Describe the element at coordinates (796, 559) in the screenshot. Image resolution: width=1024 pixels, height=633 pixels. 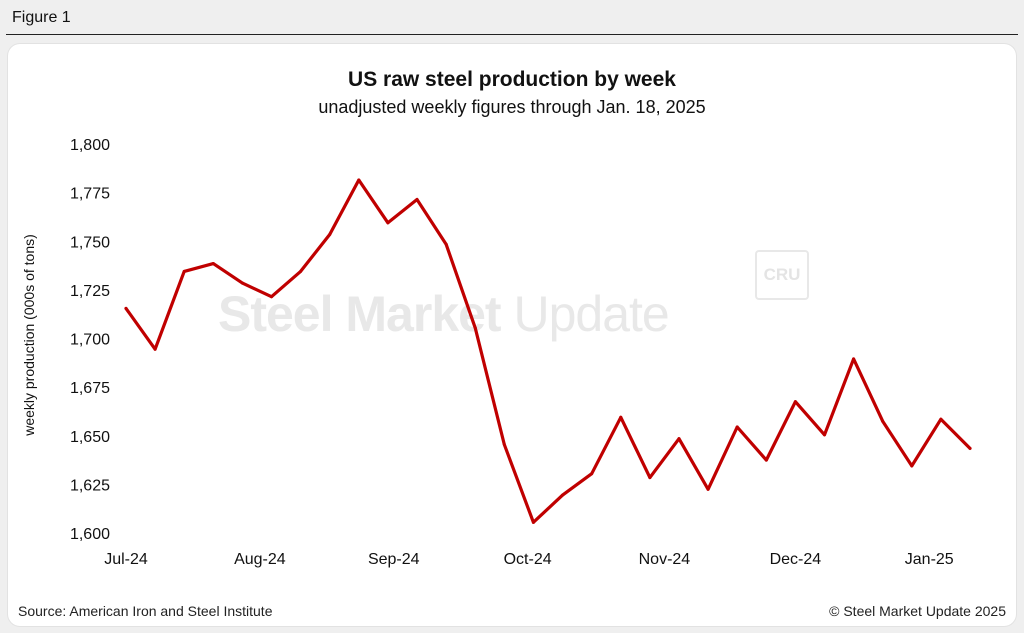
I see `x-tick-label: Dec-24` at that location.